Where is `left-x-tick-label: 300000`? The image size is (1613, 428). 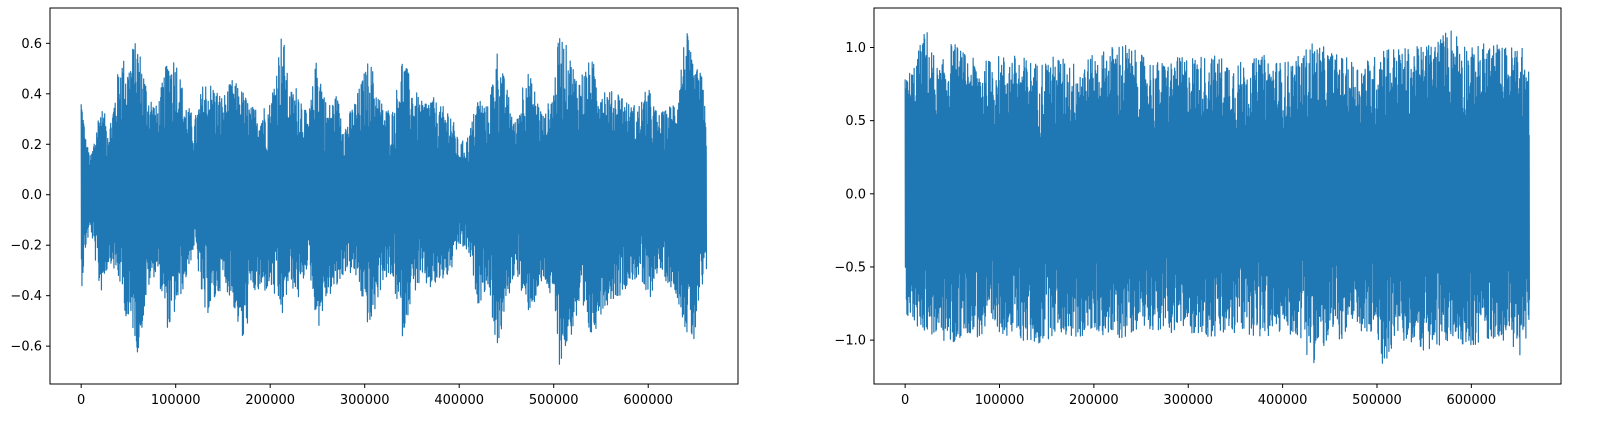
left-x-tick-label: 300000 is located at coordinates (365, 400).